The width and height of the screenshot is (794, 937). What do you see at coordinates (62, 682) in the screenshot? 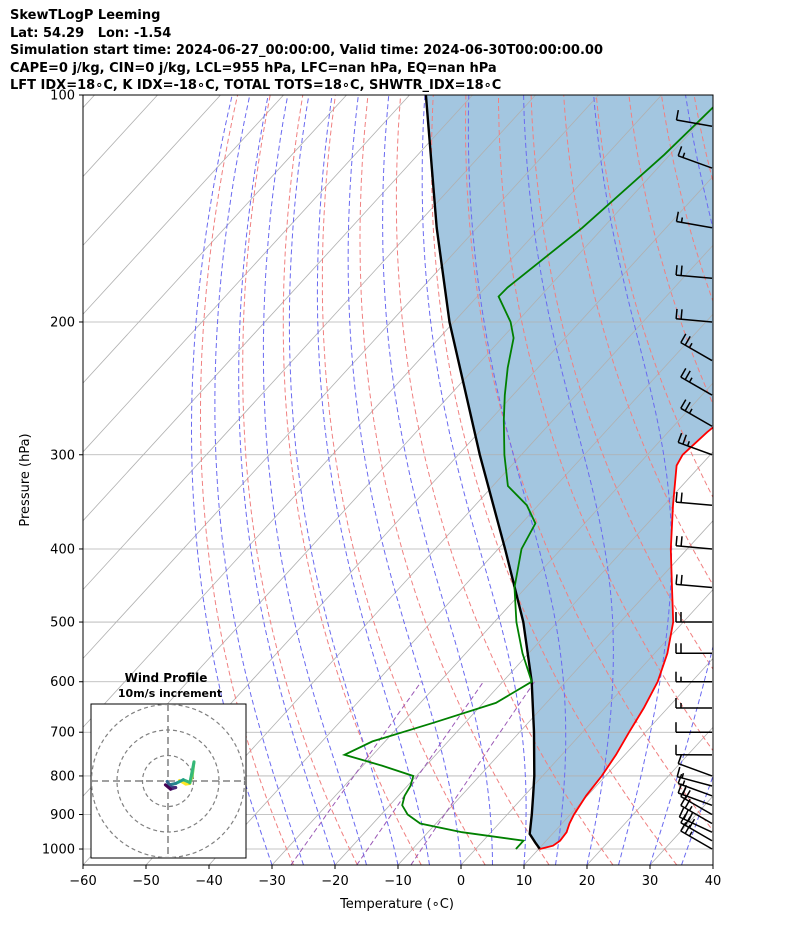
I see `y-tick-label: 600` at bounding box center [62, 682].